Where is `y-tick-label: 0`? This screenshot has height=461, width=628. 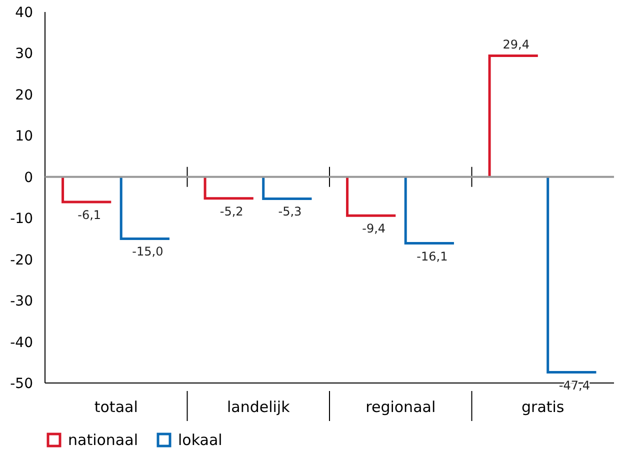 y-tick-label: 0 is located at coordinates (28, 178).